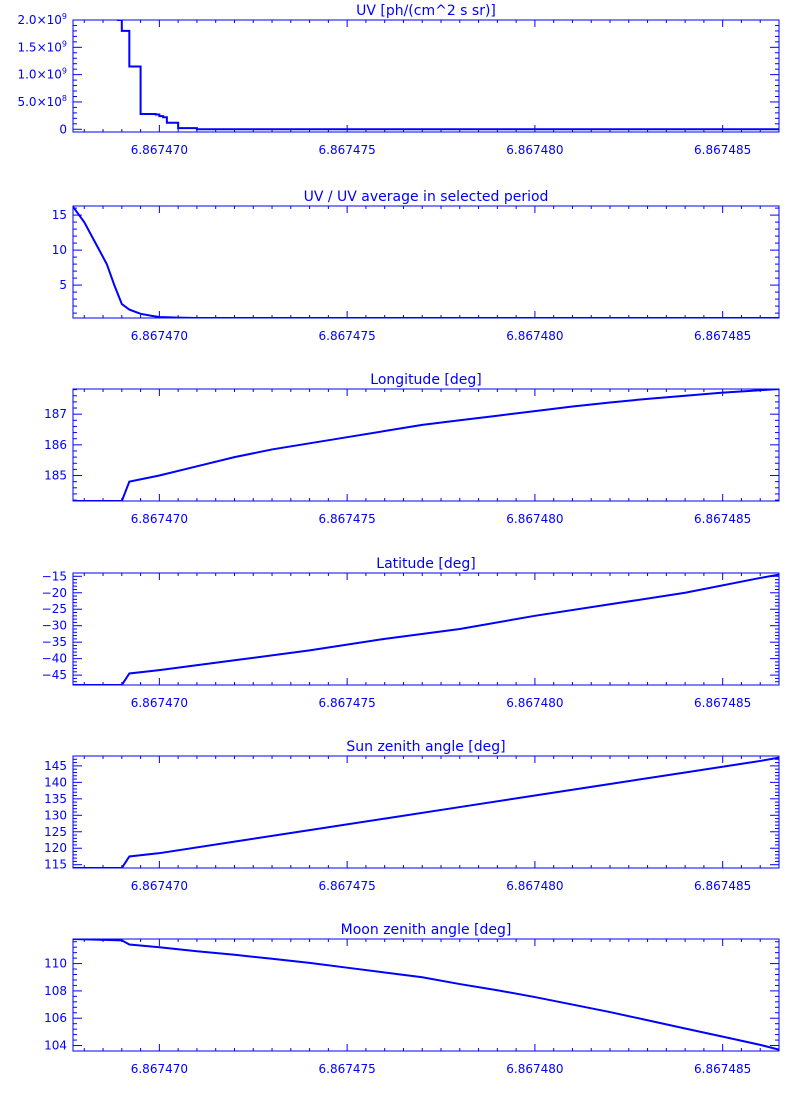 The width and height of the screenshot is (800, 1100). I want to click on chart-title: Longitude [deg], so click(425, 380).